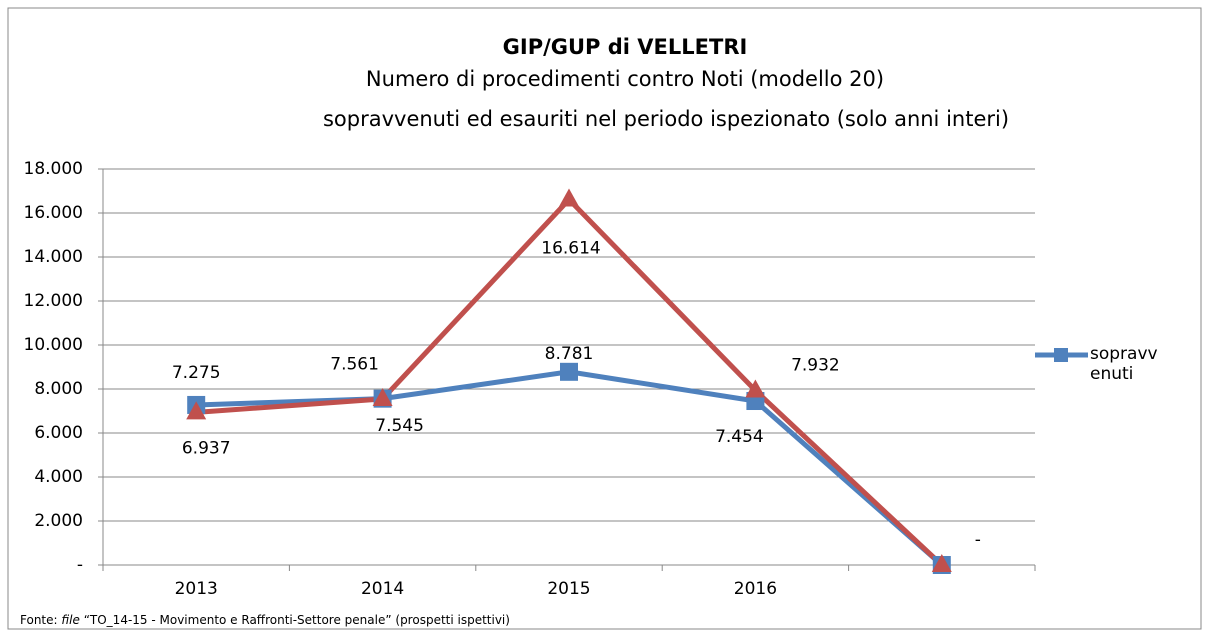  Describe the element at coordinates (80, 565) in the screenshot. I see `y-tick-label: -` at that location.